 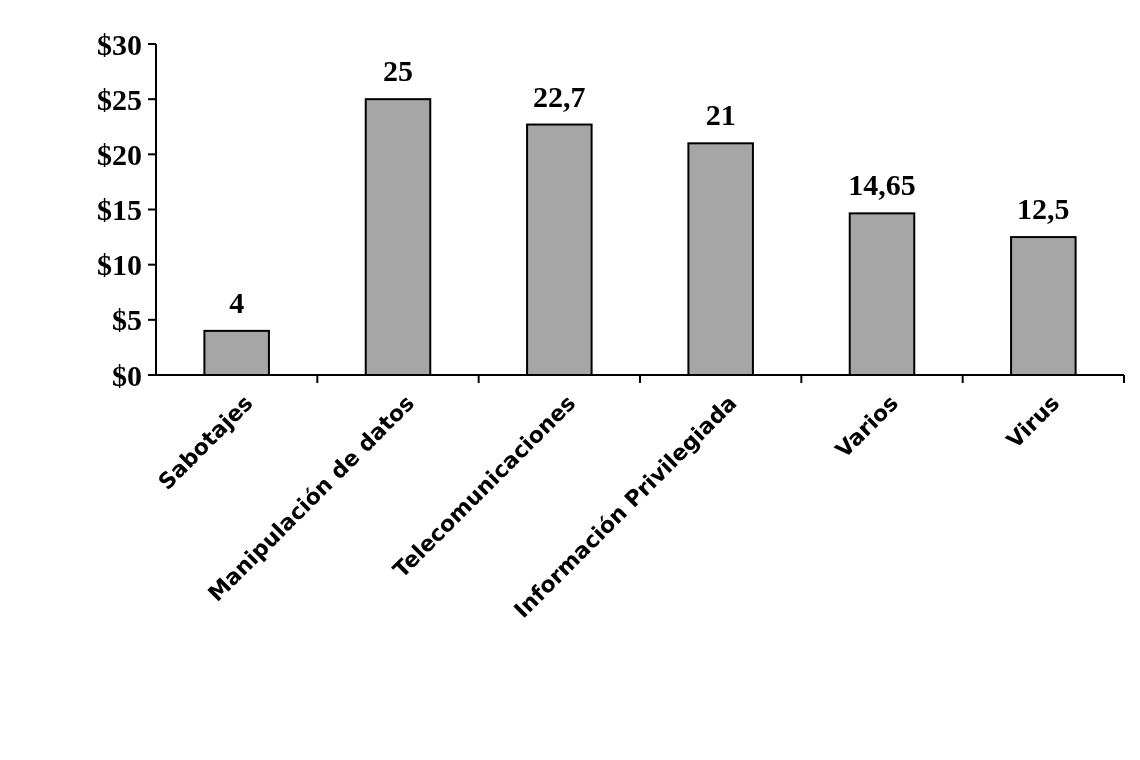 What do you see at coordinates (882, 185) in the screenshot?
I see `data-label: 14,65` at bounding box center [882, 185].